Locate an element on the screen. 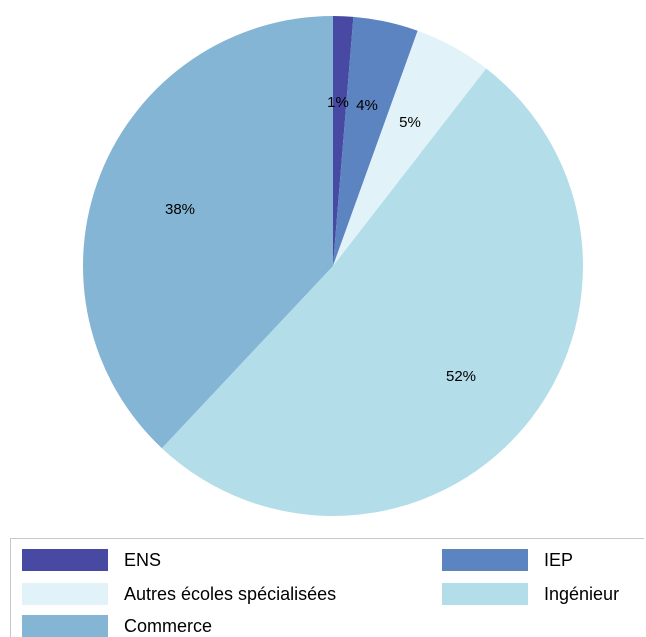  legend-swatch-autres is located at coordinates (65, 594).